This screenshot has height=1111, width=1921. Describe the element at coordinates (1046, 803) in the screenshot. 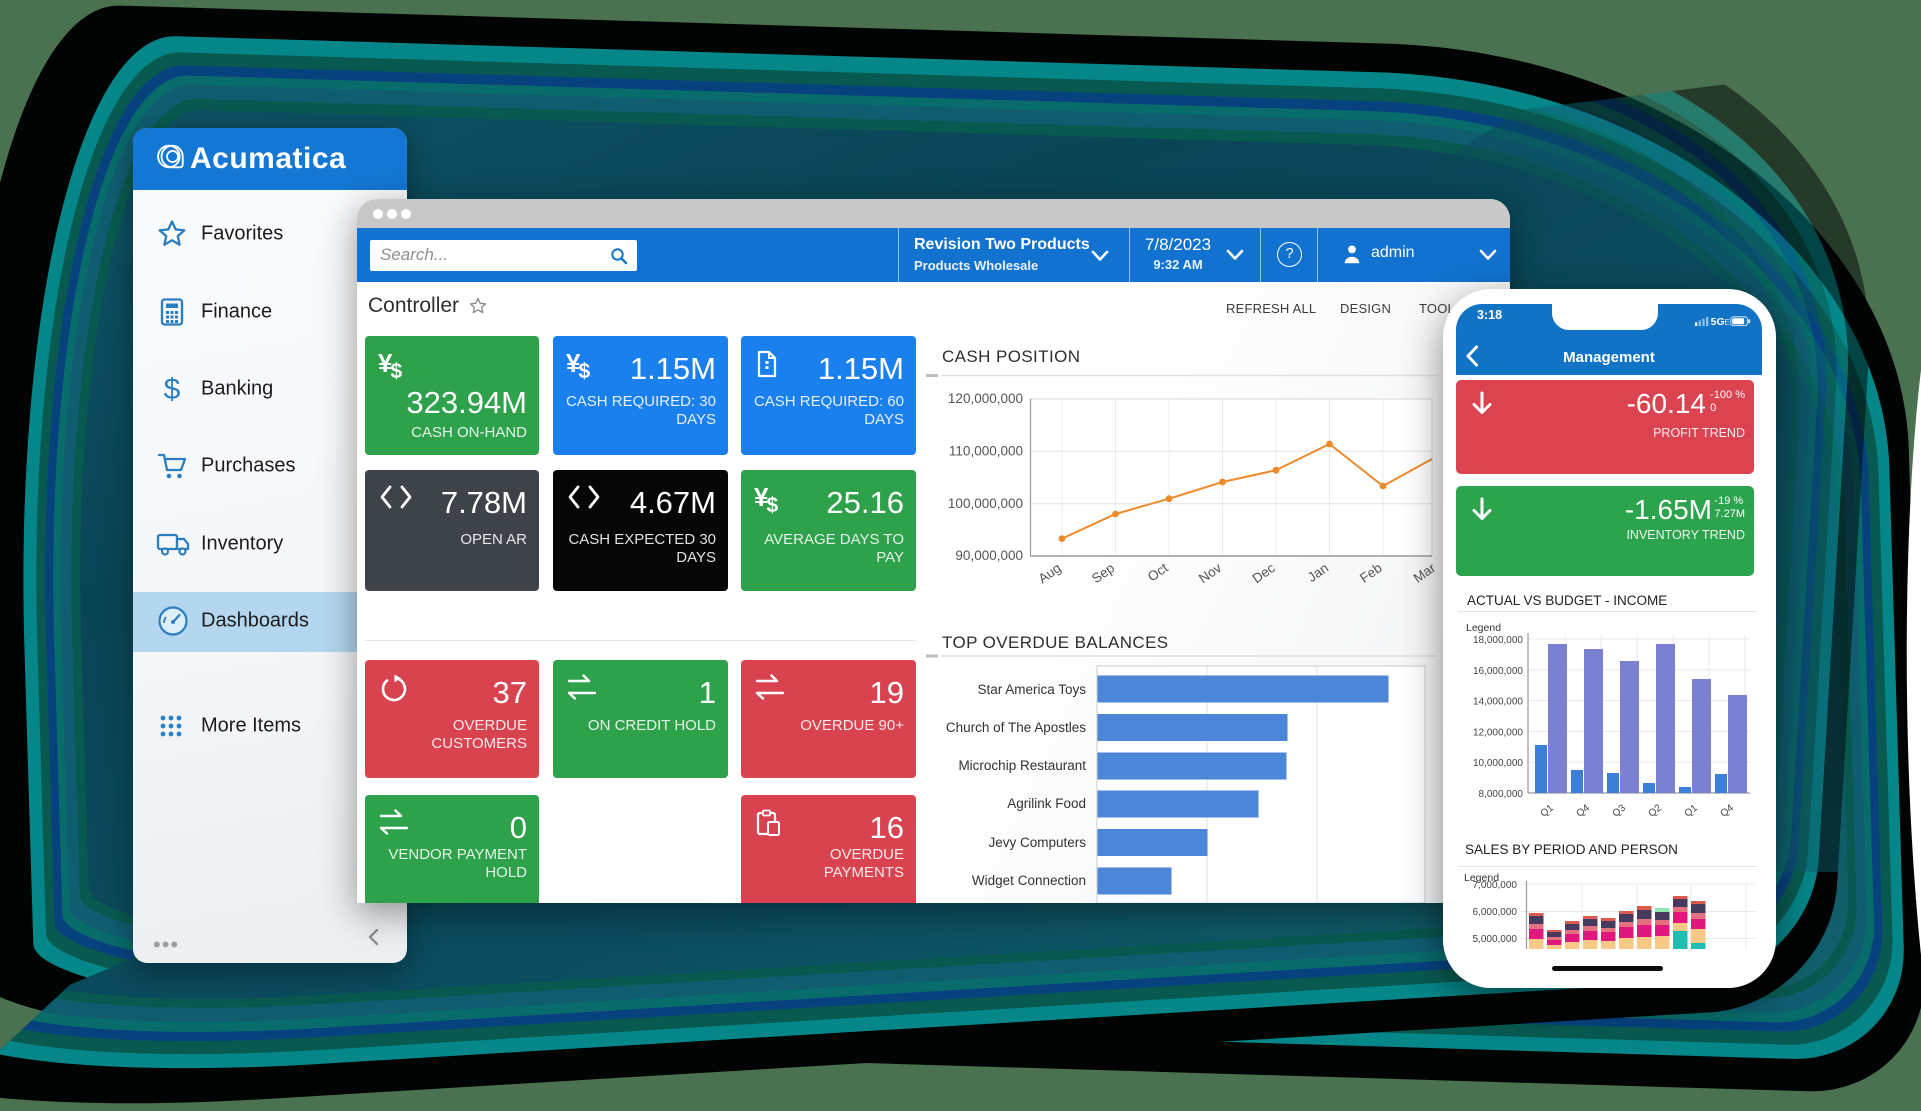

I see `svg-text: Agrilink Food` at that location.